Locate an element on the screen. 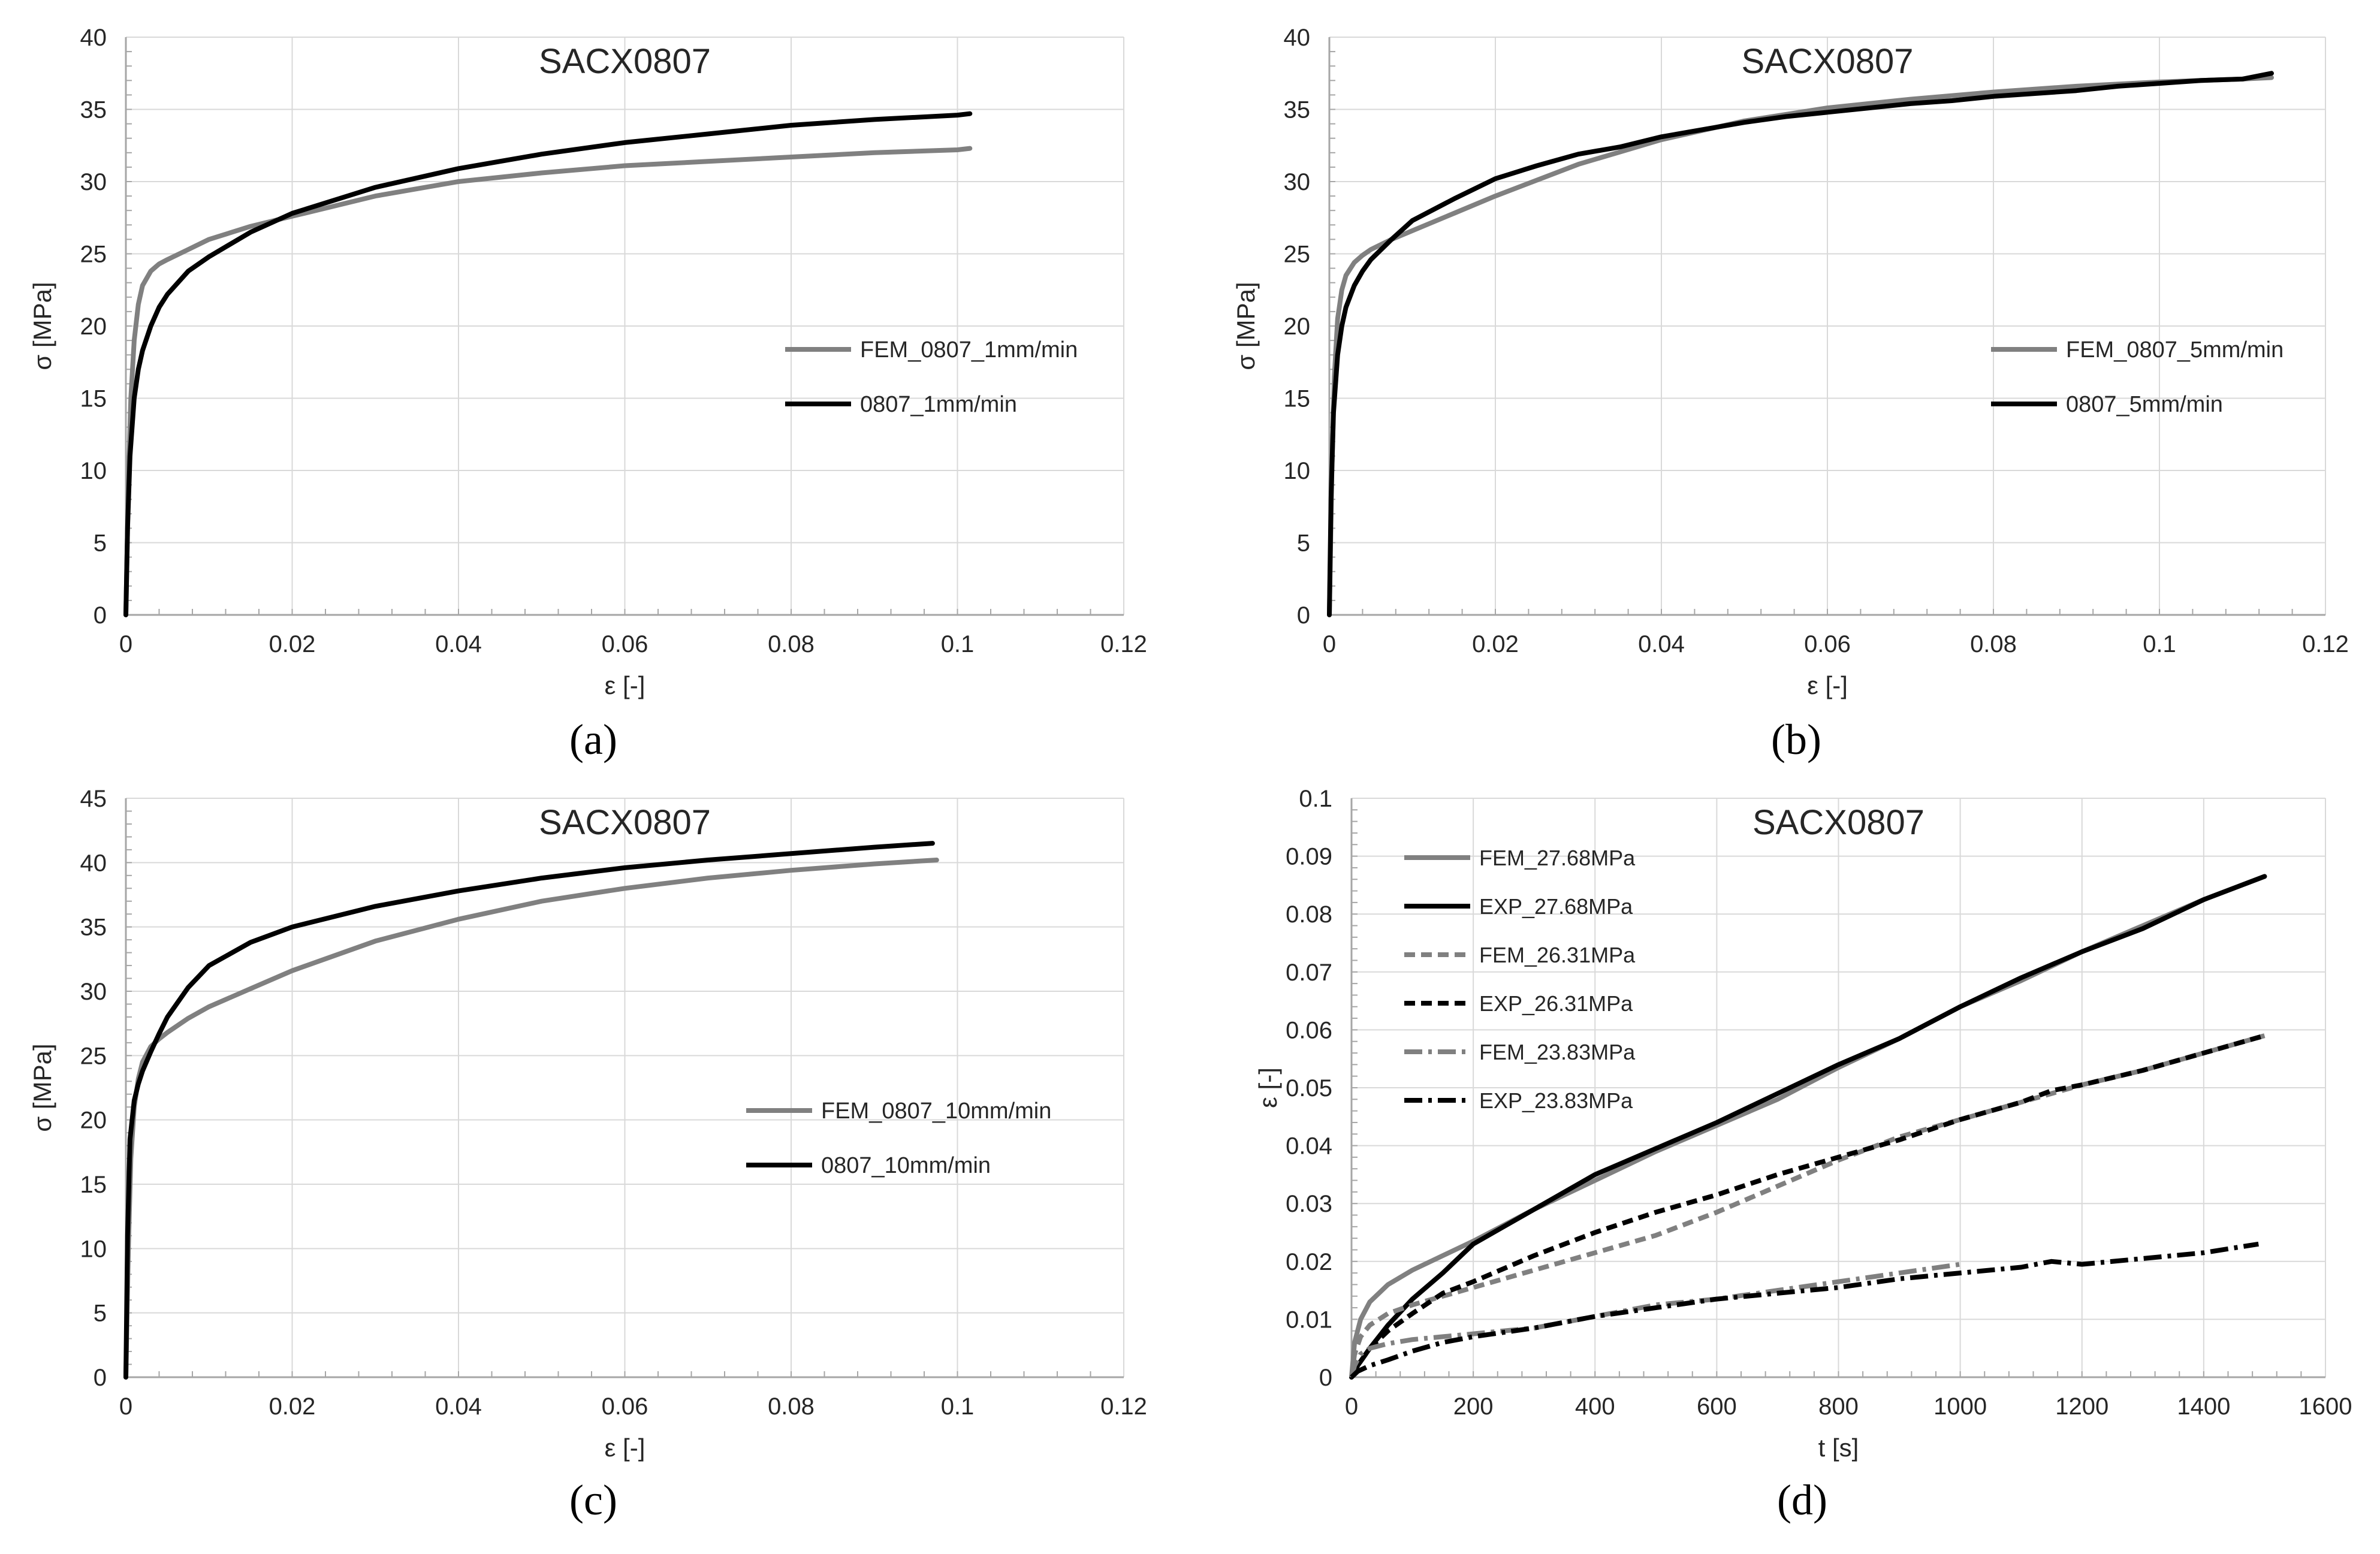 This screenshot has height=1554, width=2380. legend-label: 0807_5mm/min is located at coordinates (2144, 404).